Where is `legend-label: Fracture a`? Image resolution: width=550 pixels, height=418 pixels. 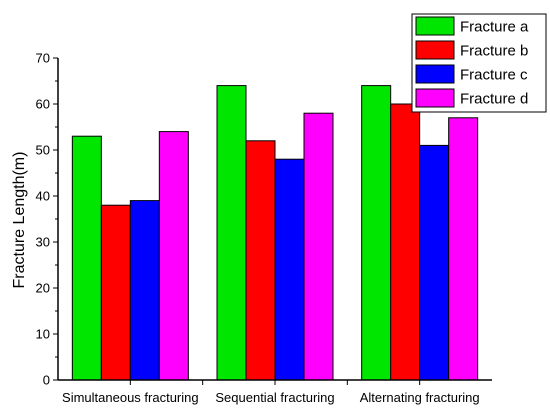
legend-label: Fracture a is located at coordinates (494, 27).